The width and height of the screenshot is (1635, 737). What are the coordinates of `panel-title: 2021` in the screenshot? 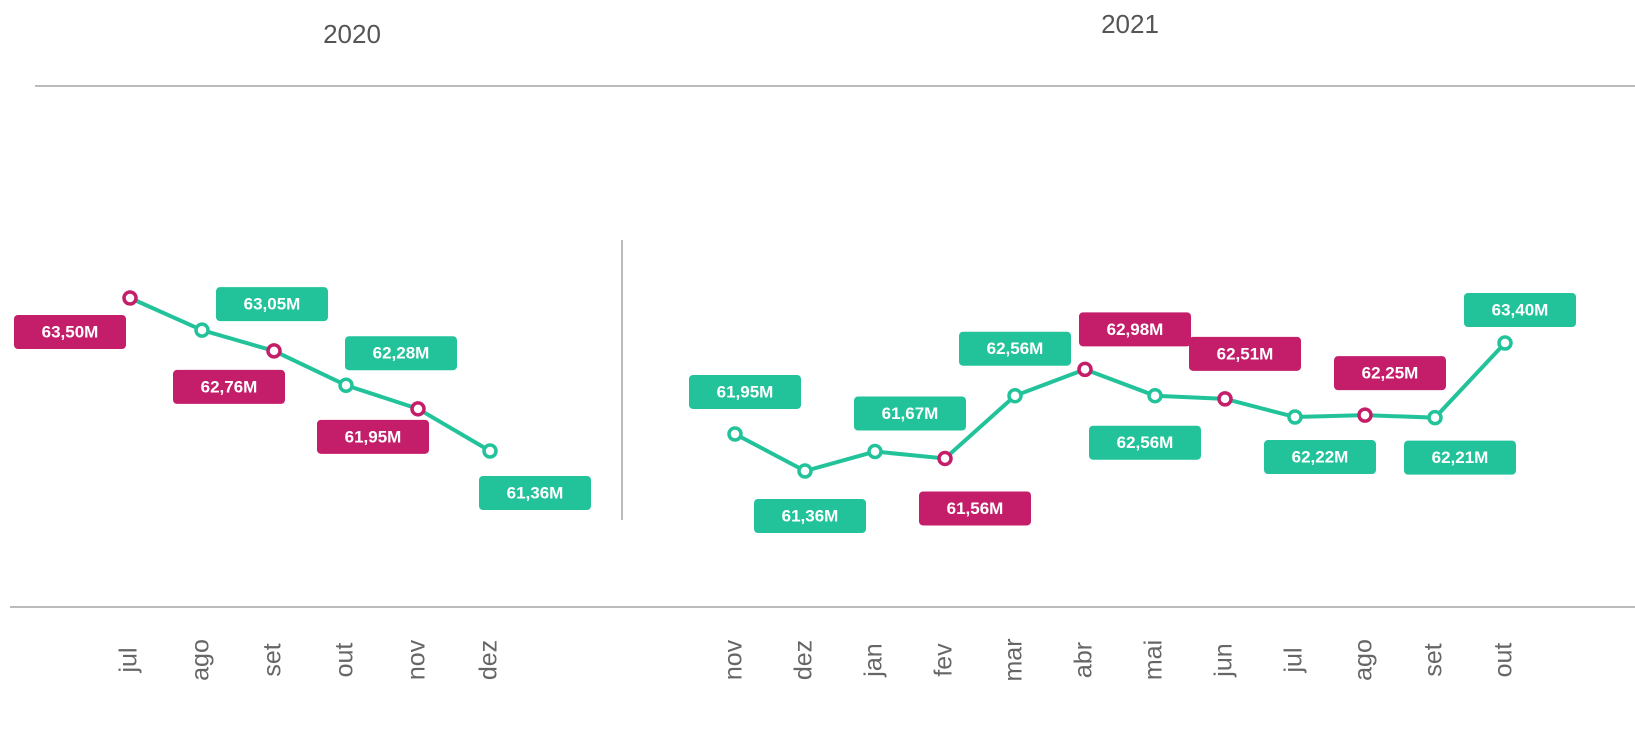 It's located at (1130, 24).